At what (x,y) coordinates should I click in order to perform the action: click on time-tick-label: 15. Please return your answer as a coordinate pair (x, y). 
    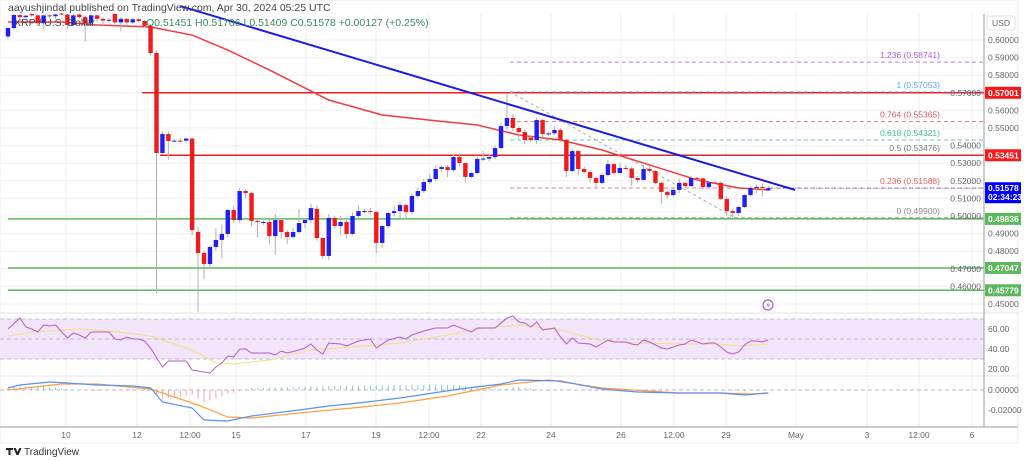
    Looking at the image, I should click on (236, 435).